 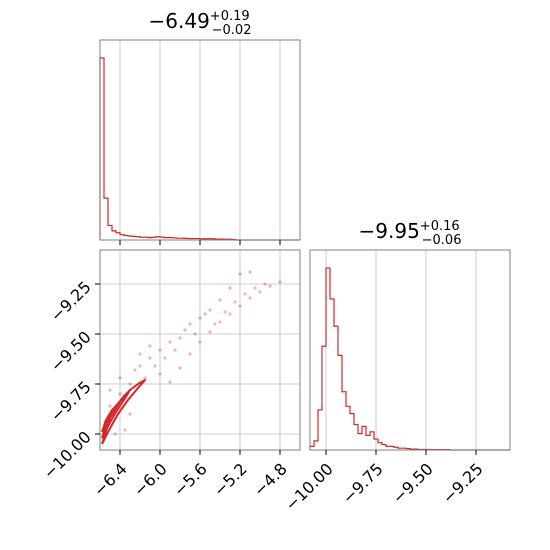 I want to click on title-upper-error: +0.16, so click(x=440, y=226).